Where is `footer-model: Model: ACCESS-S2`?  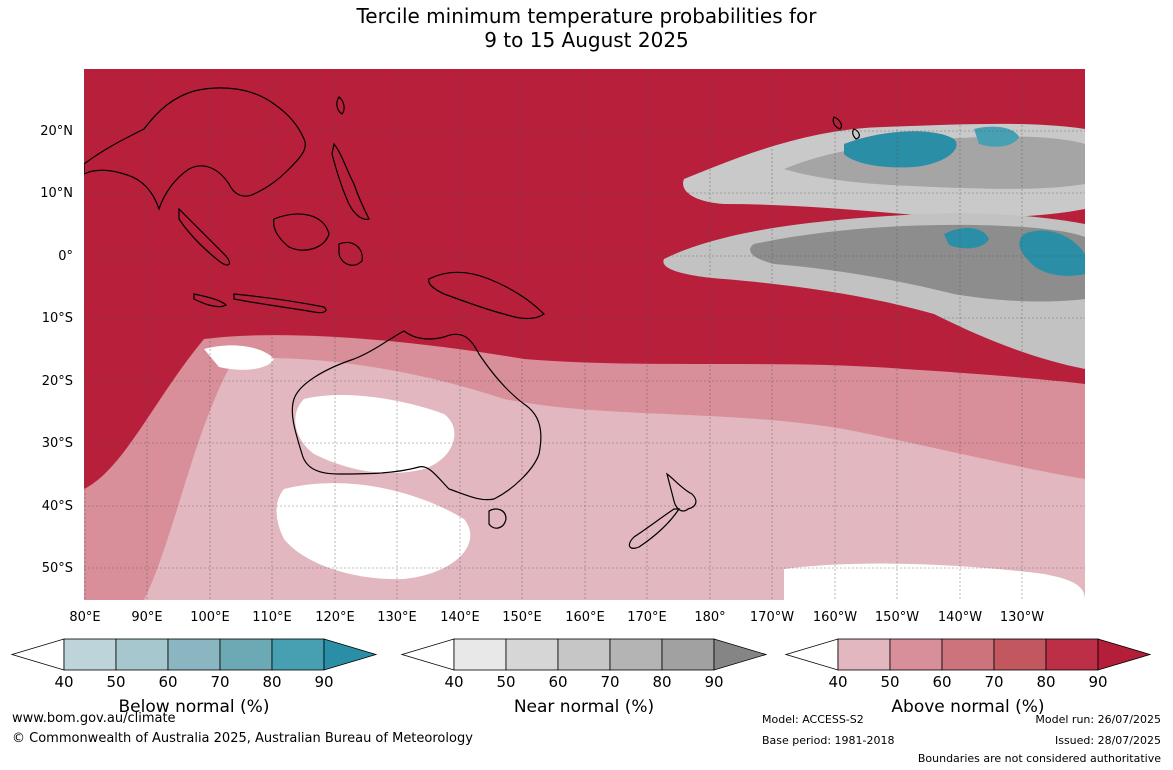
footer-model: Model: ACCESS-S2 is located at coordinates (813, 719).